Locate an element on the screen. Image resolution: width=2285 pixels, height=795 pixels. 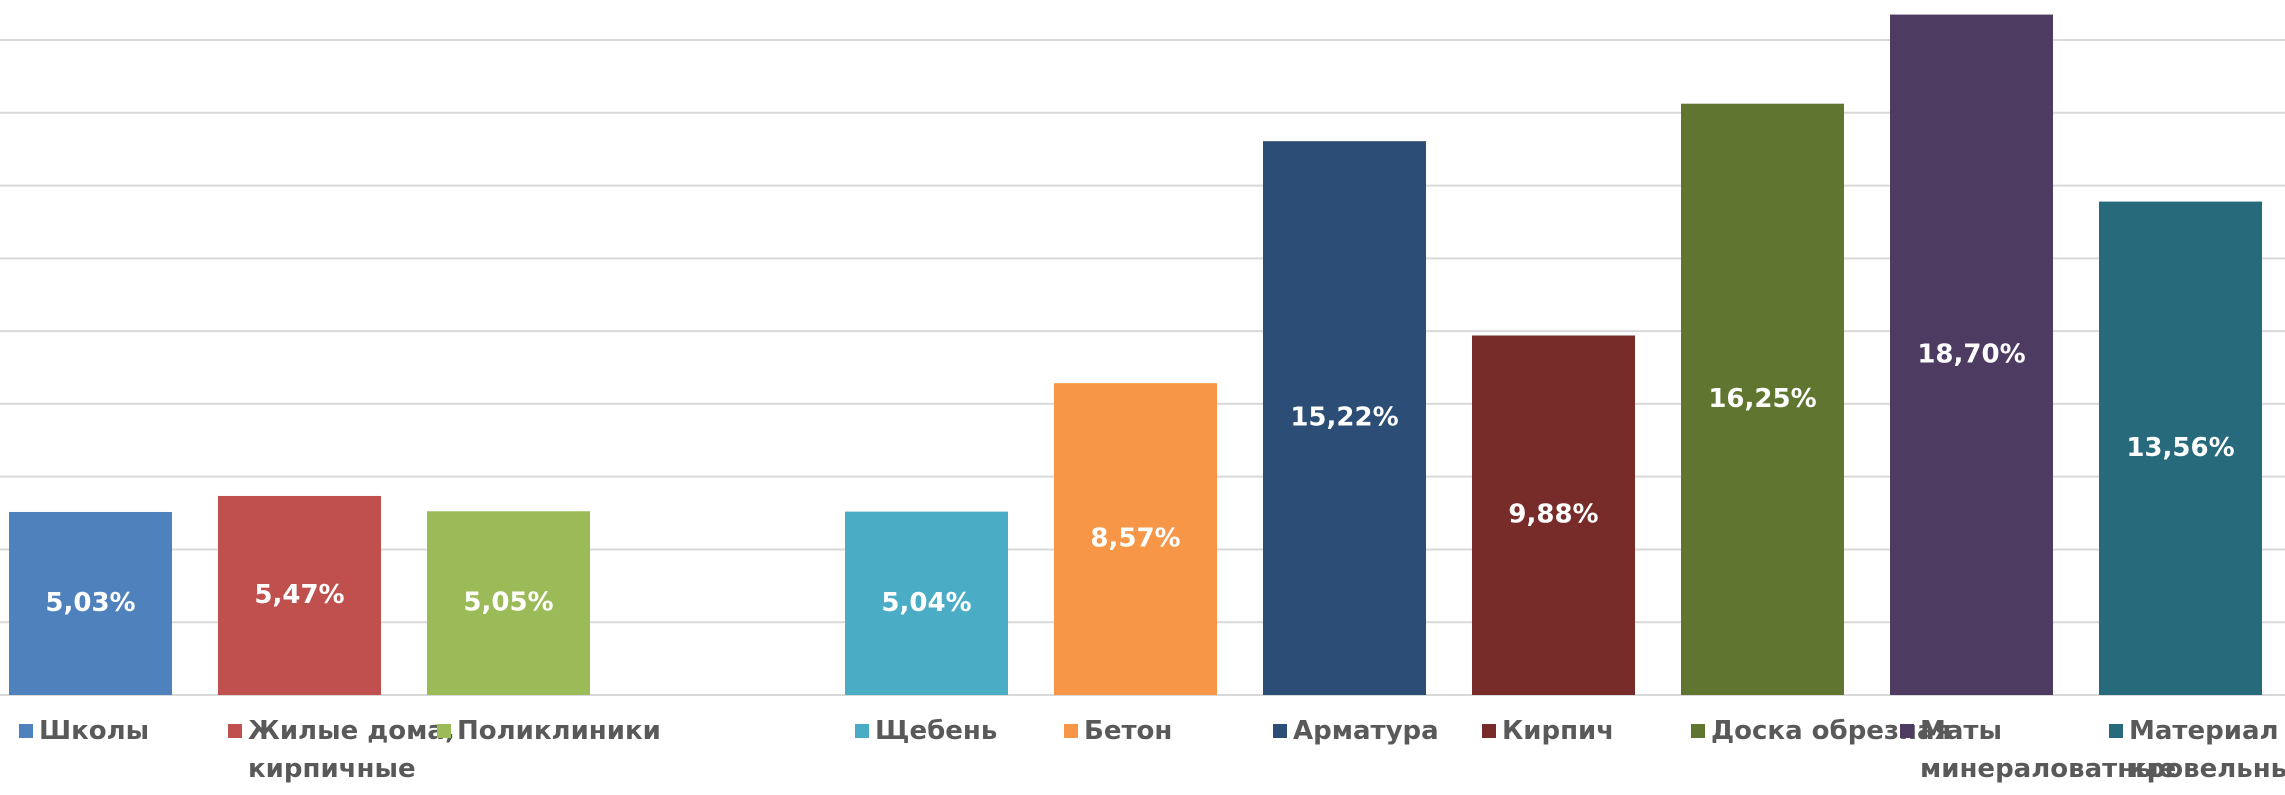
data-label: 18,70% is located at coordinates (1971, 354).